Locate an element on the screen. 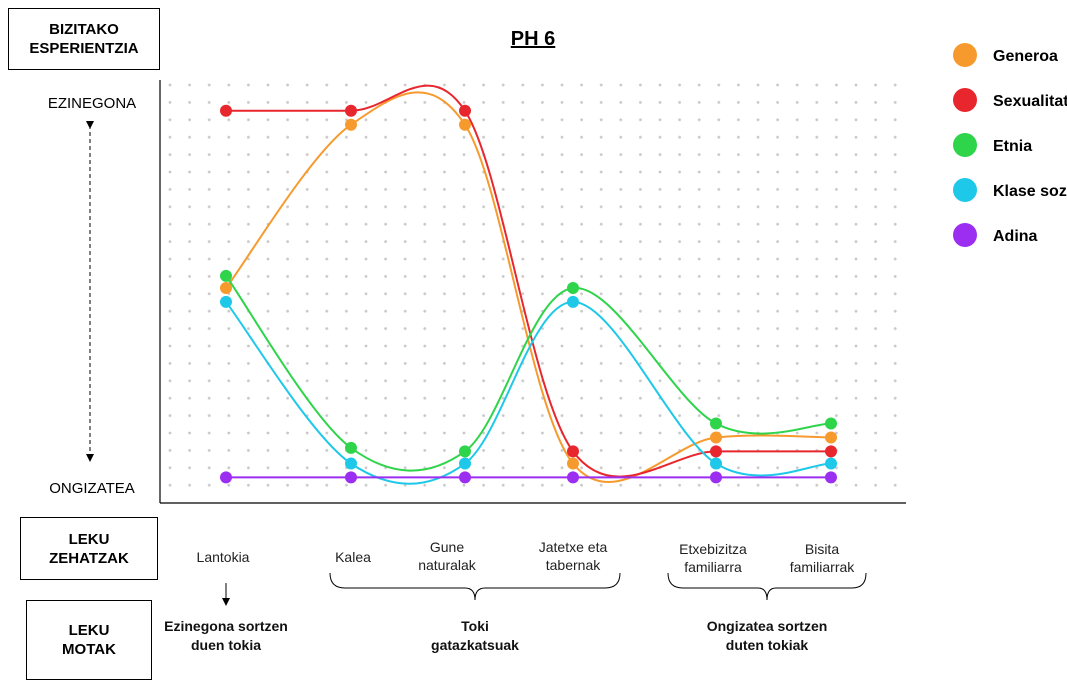  legend-label: Klase soziala is located at coordinates (1030, 191).